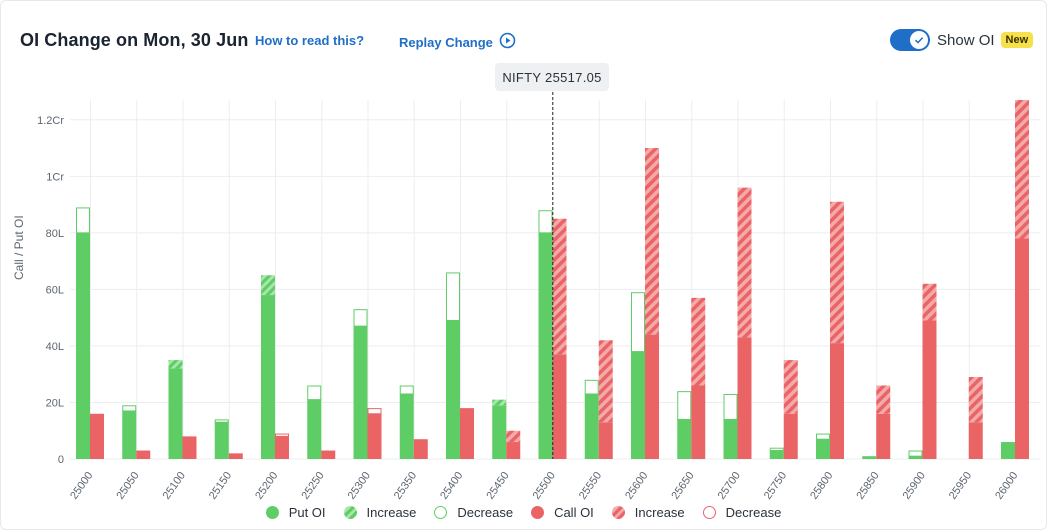 The image size is (1047, 530). Describe the element at coordinates (544, 485) in the screenshot. I see `x-tick-label: 25500` at that location.